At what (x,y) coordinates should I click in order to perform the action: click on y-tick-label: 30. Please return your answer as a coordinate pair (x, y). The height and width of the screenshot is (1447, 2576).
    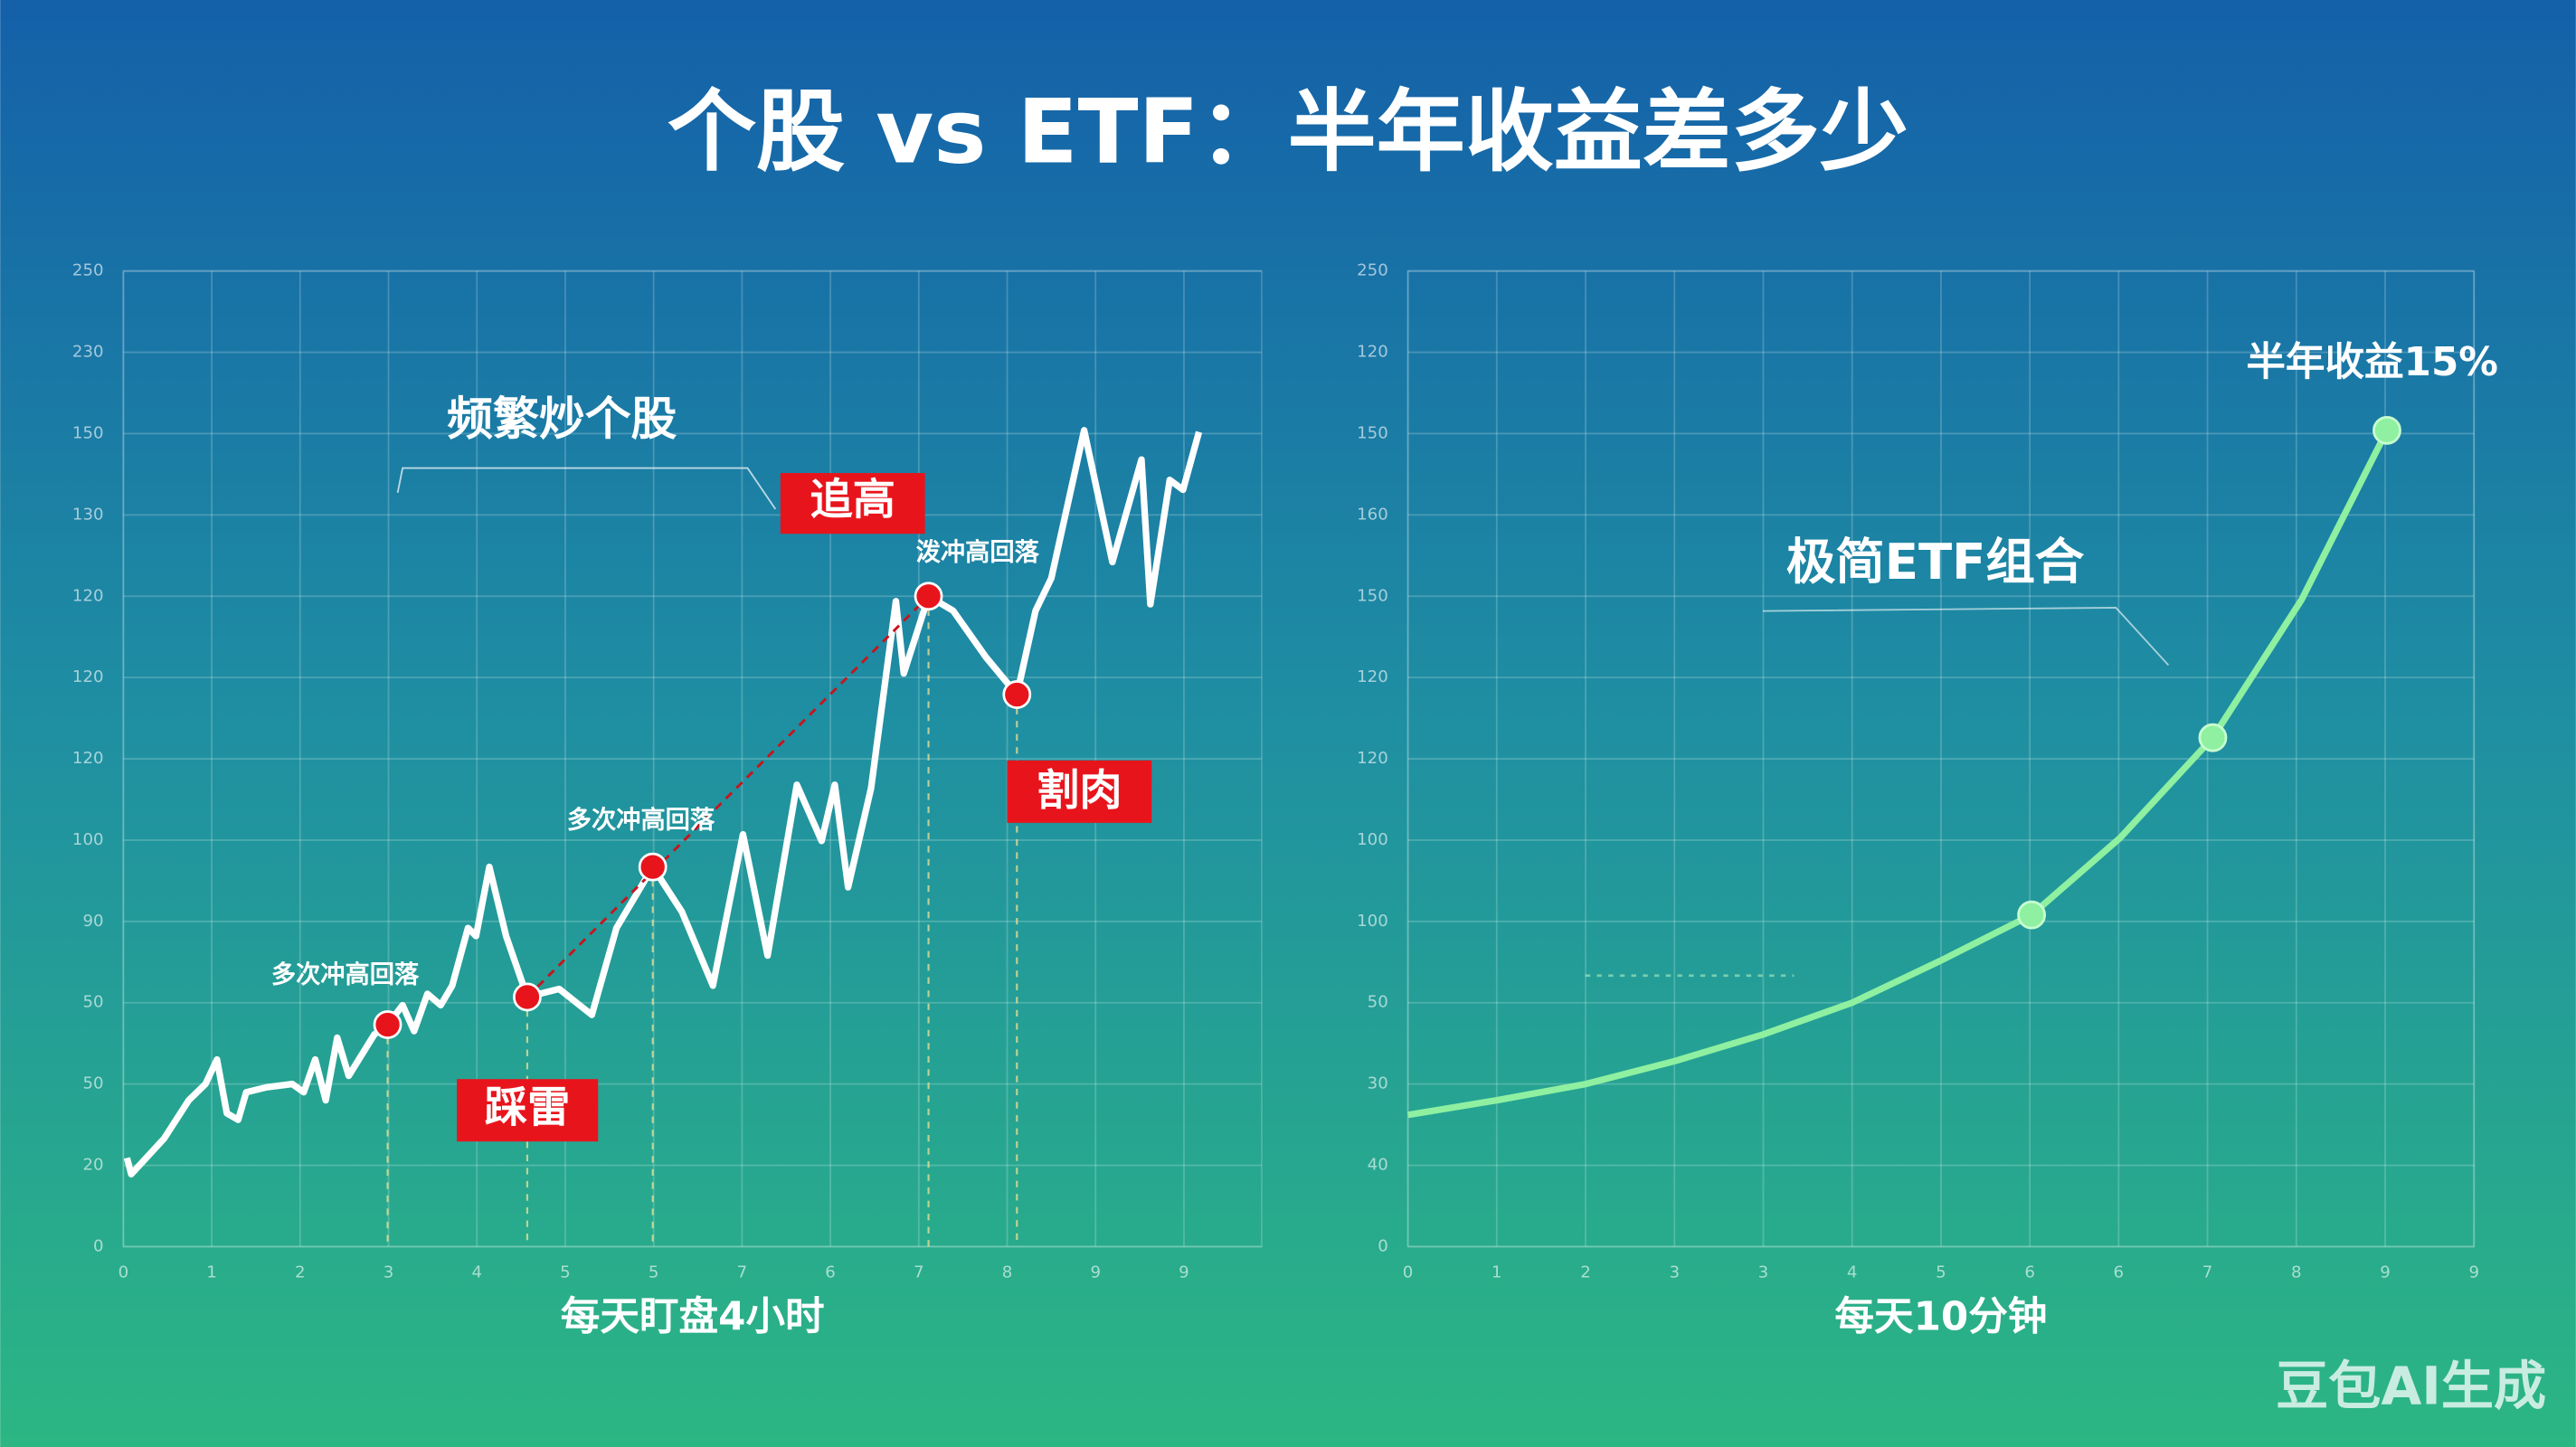
    Looking at the image, I should click on (1378, 1083).